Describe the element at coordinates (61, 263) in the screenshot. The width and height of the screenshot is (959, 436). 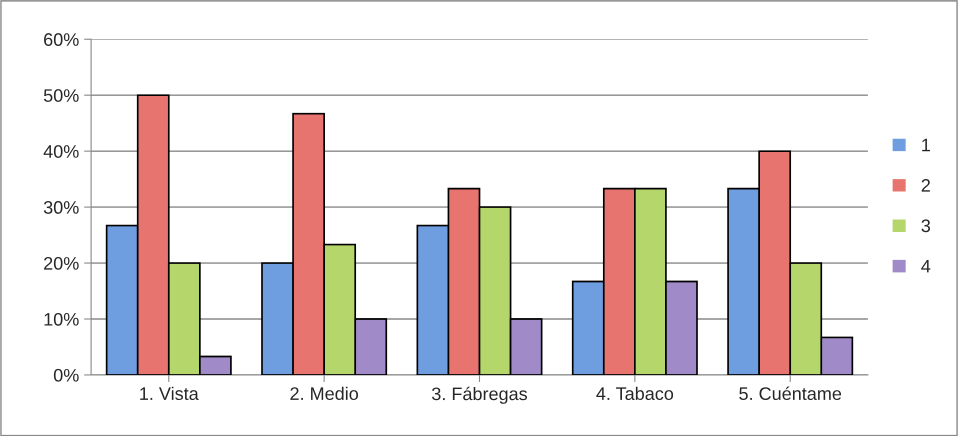
I see `y-tick-label: 20%` at that location.